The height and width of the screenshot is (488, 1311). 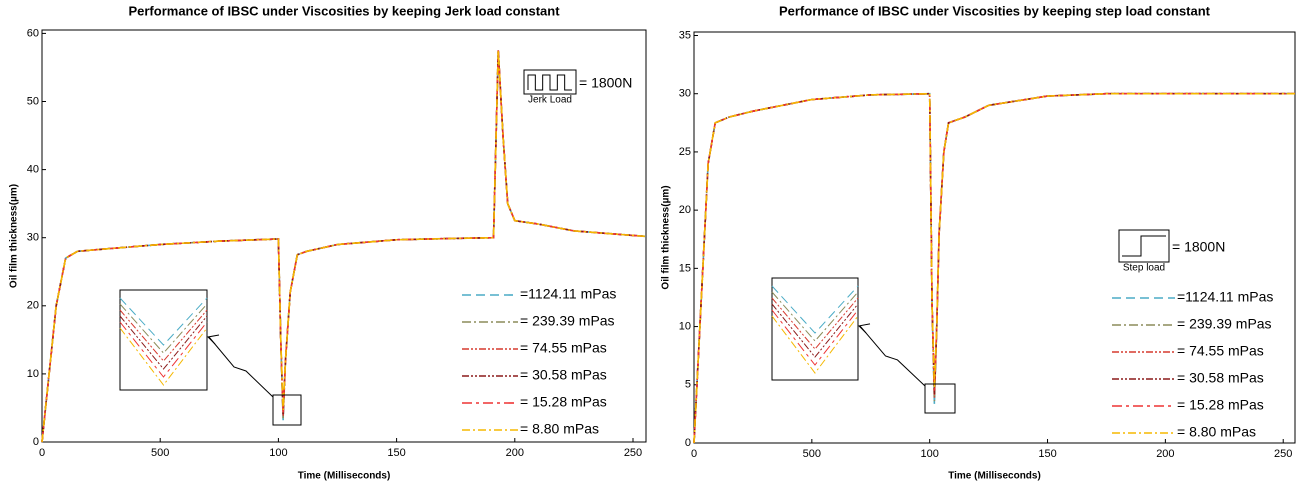 What do you see at coordinates (33, 101) in the screenshot?
I see `y-tick-label: 50` at bounding box center [33, 101].